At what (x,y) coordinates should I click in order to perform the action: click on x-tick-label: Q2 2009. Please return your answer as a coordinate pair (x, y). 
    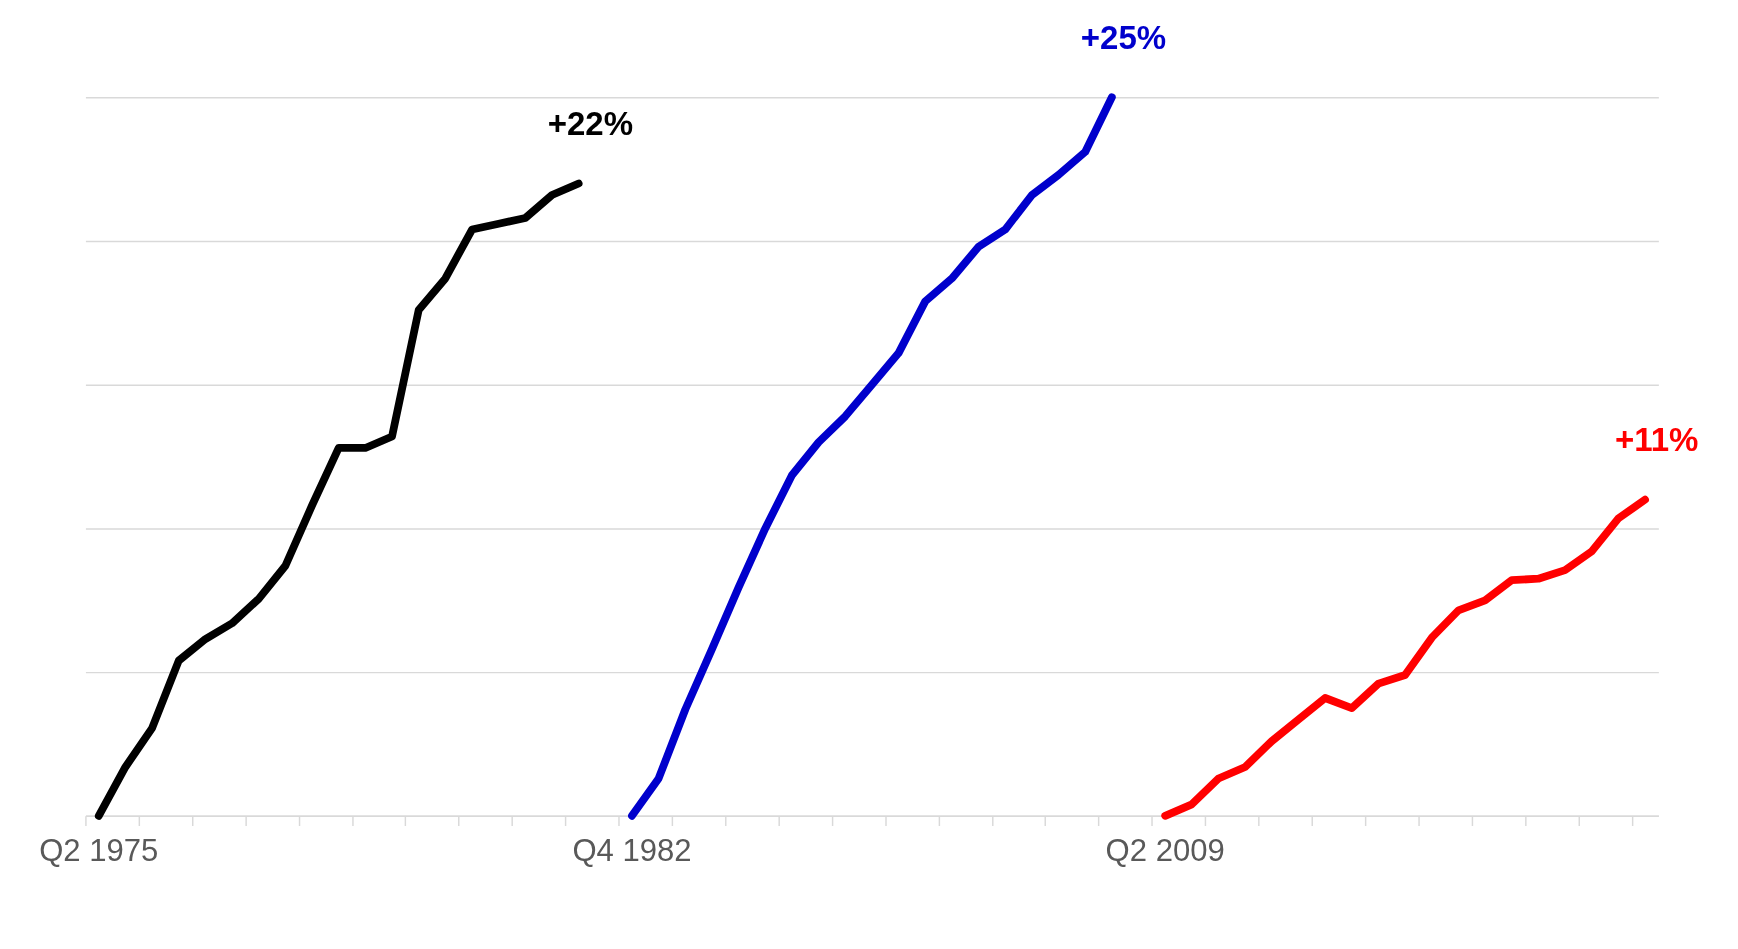
    Looking at the image, I should click on (1165, 851).